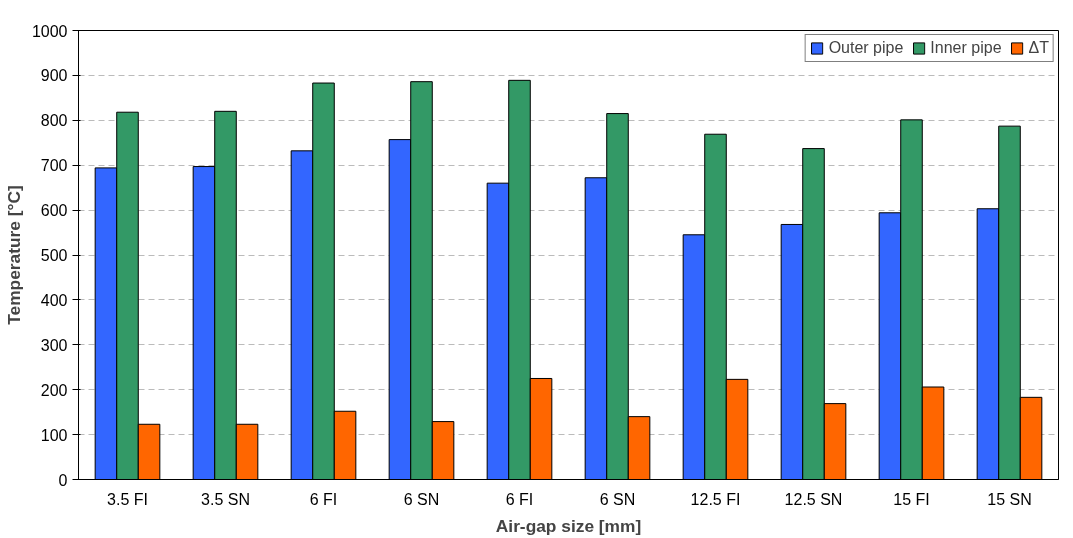 This screenshot has width=1073, height=538. What do you see at coordinates (1038, 48) in the screenshot?
I see `legend-label: ΔT` at bounding box center [1038, 48].